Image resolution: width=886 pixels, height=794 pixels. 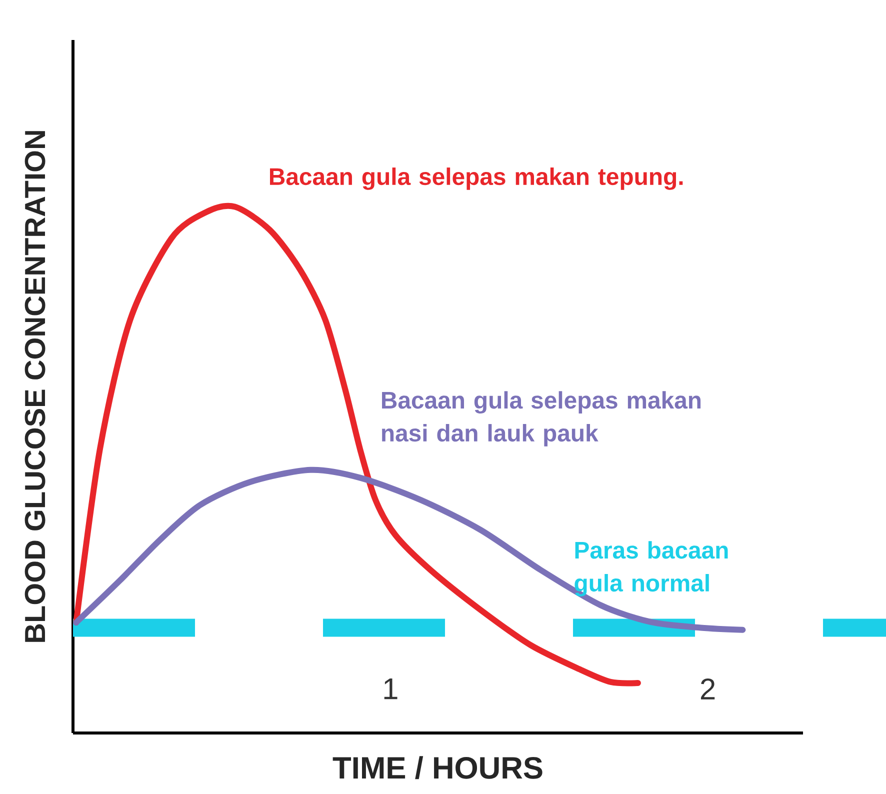 I want to click on x-axis-title: TIME / HOURS, so click(x=437, y=768).